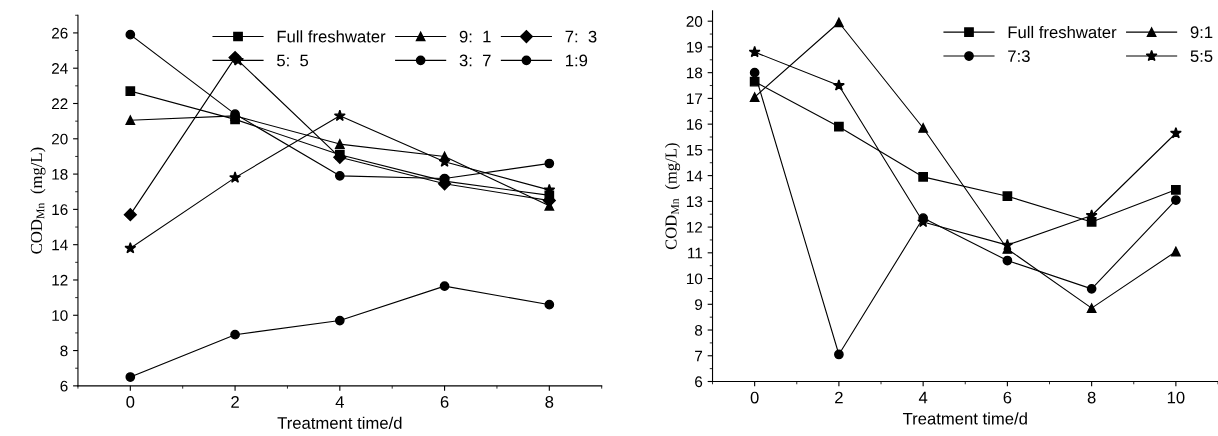 This screenshot has width=1218, height=436. What do you see at coordinates (60, 104) in the screenshot?
I see `y-tick-label: 22` at bounding box center [60, 104].